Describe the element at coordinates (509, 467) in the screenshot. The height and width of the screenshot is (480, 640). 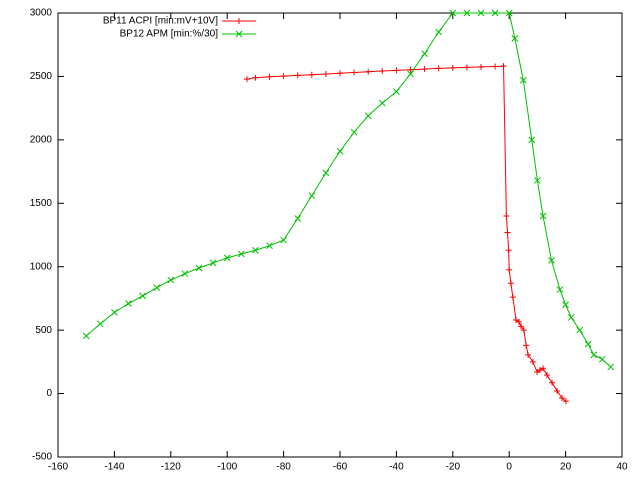
I see `x-tick-label: 0` at that location.